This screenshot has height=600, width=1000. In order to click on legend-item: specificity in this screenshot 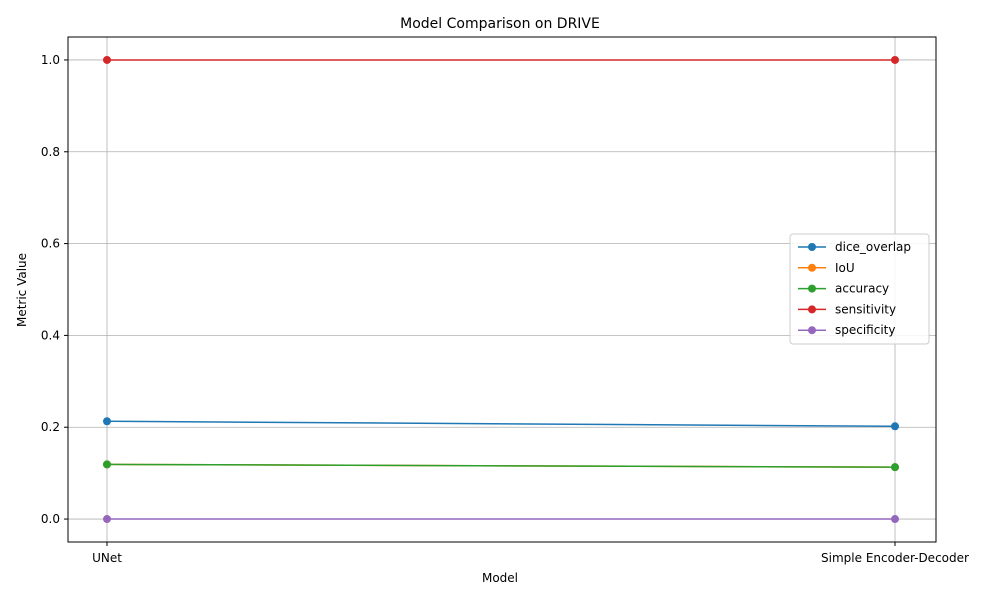, I will do `click(846, 330)`.